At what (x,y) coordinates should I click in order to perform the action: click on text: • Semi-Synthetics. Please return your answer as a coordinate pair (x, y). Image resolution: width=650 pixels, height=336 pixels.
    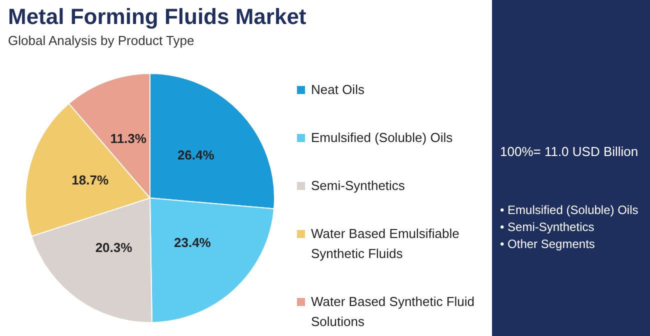
    Looking at the image, I should click on (548, 227).